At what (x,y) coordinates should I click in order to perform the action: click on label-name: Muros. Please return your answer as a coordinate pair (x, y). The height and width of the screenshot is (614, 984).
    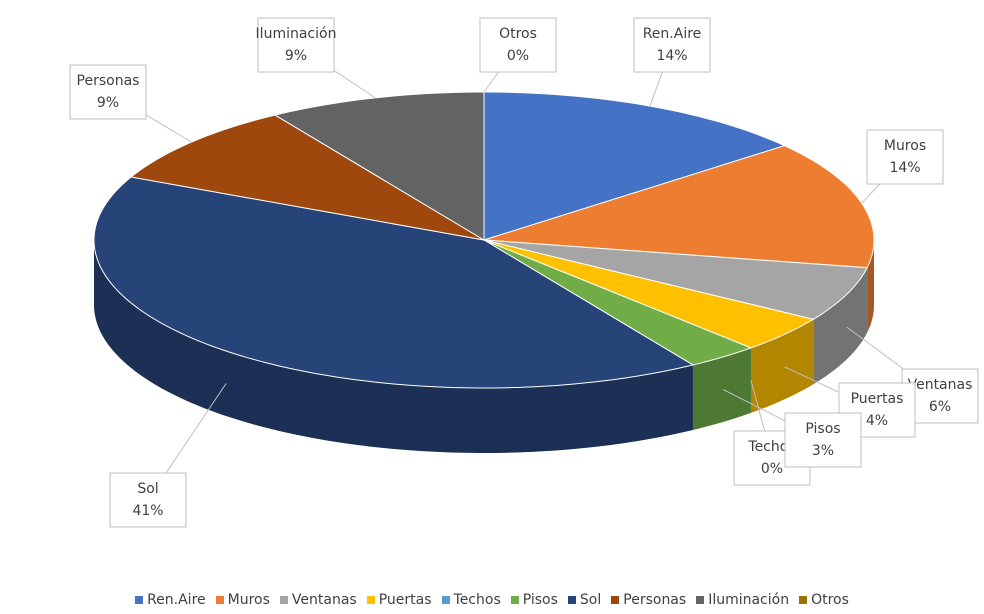
    Looking at the image, I should click on (905, 146).